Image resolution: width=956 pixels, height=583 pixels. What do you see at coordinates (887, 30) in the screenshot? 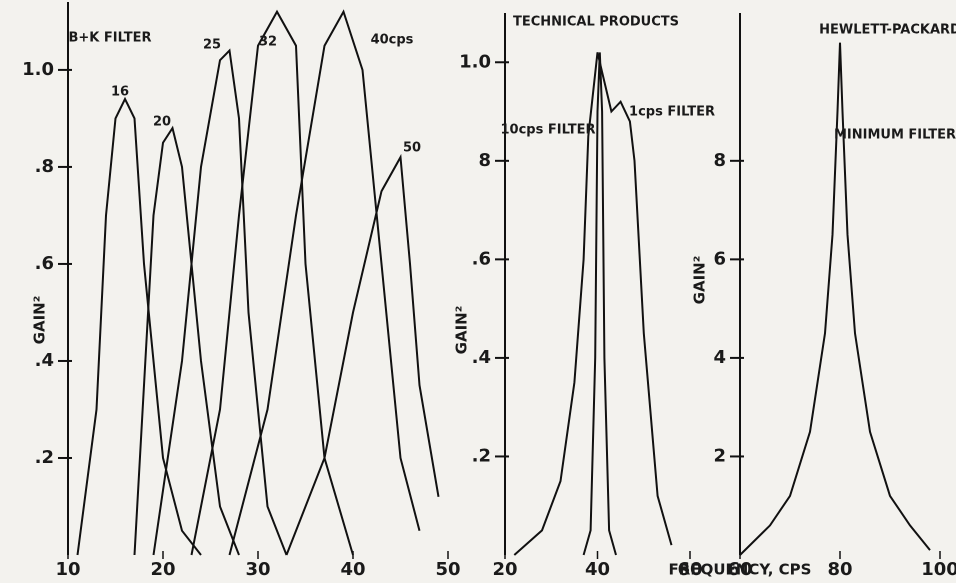
I see `chart-title: HEWLETT-PACKARD` at bounding box center [887, 30].